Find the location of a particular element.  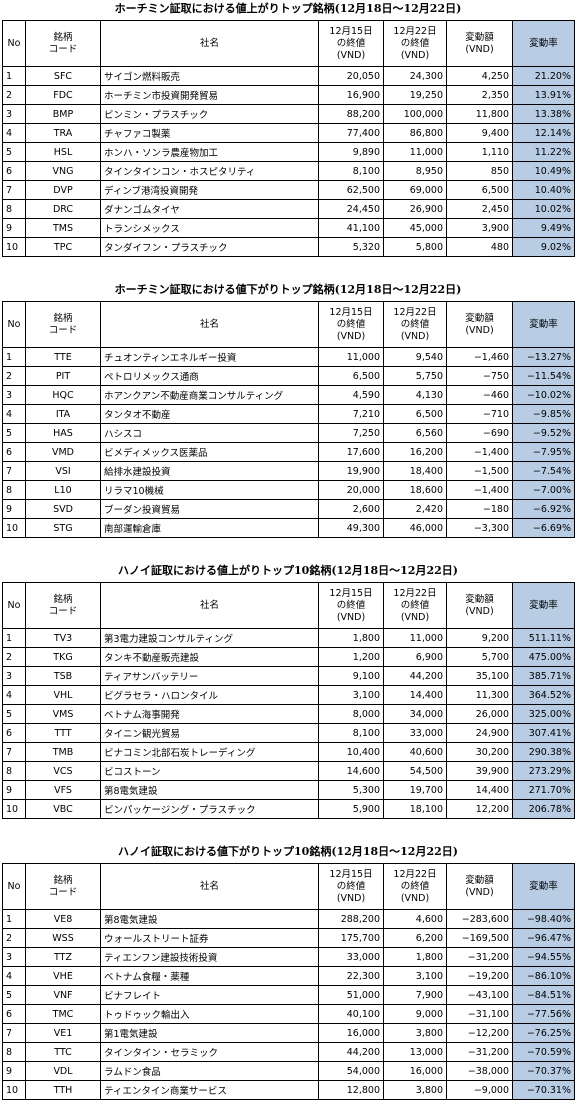

cell: ティエンフン建設技術投資 is located at coordinates (209, 957).